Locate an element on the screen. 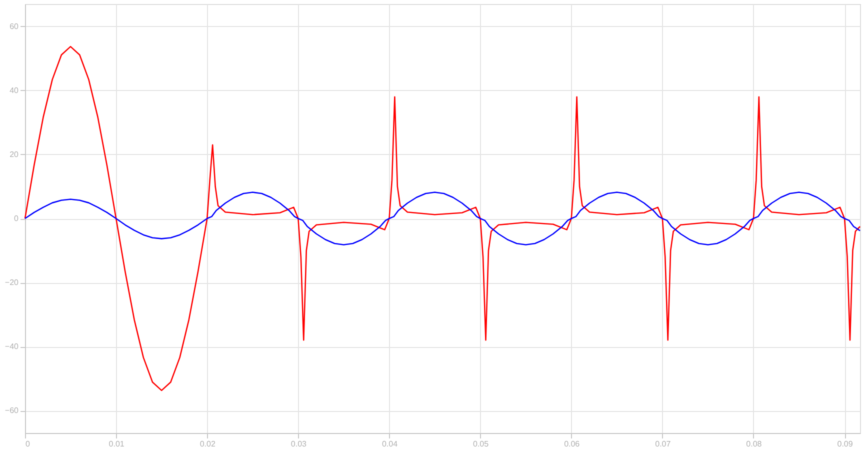  y-tick-label: −20 is located at coordinates (12, 283).